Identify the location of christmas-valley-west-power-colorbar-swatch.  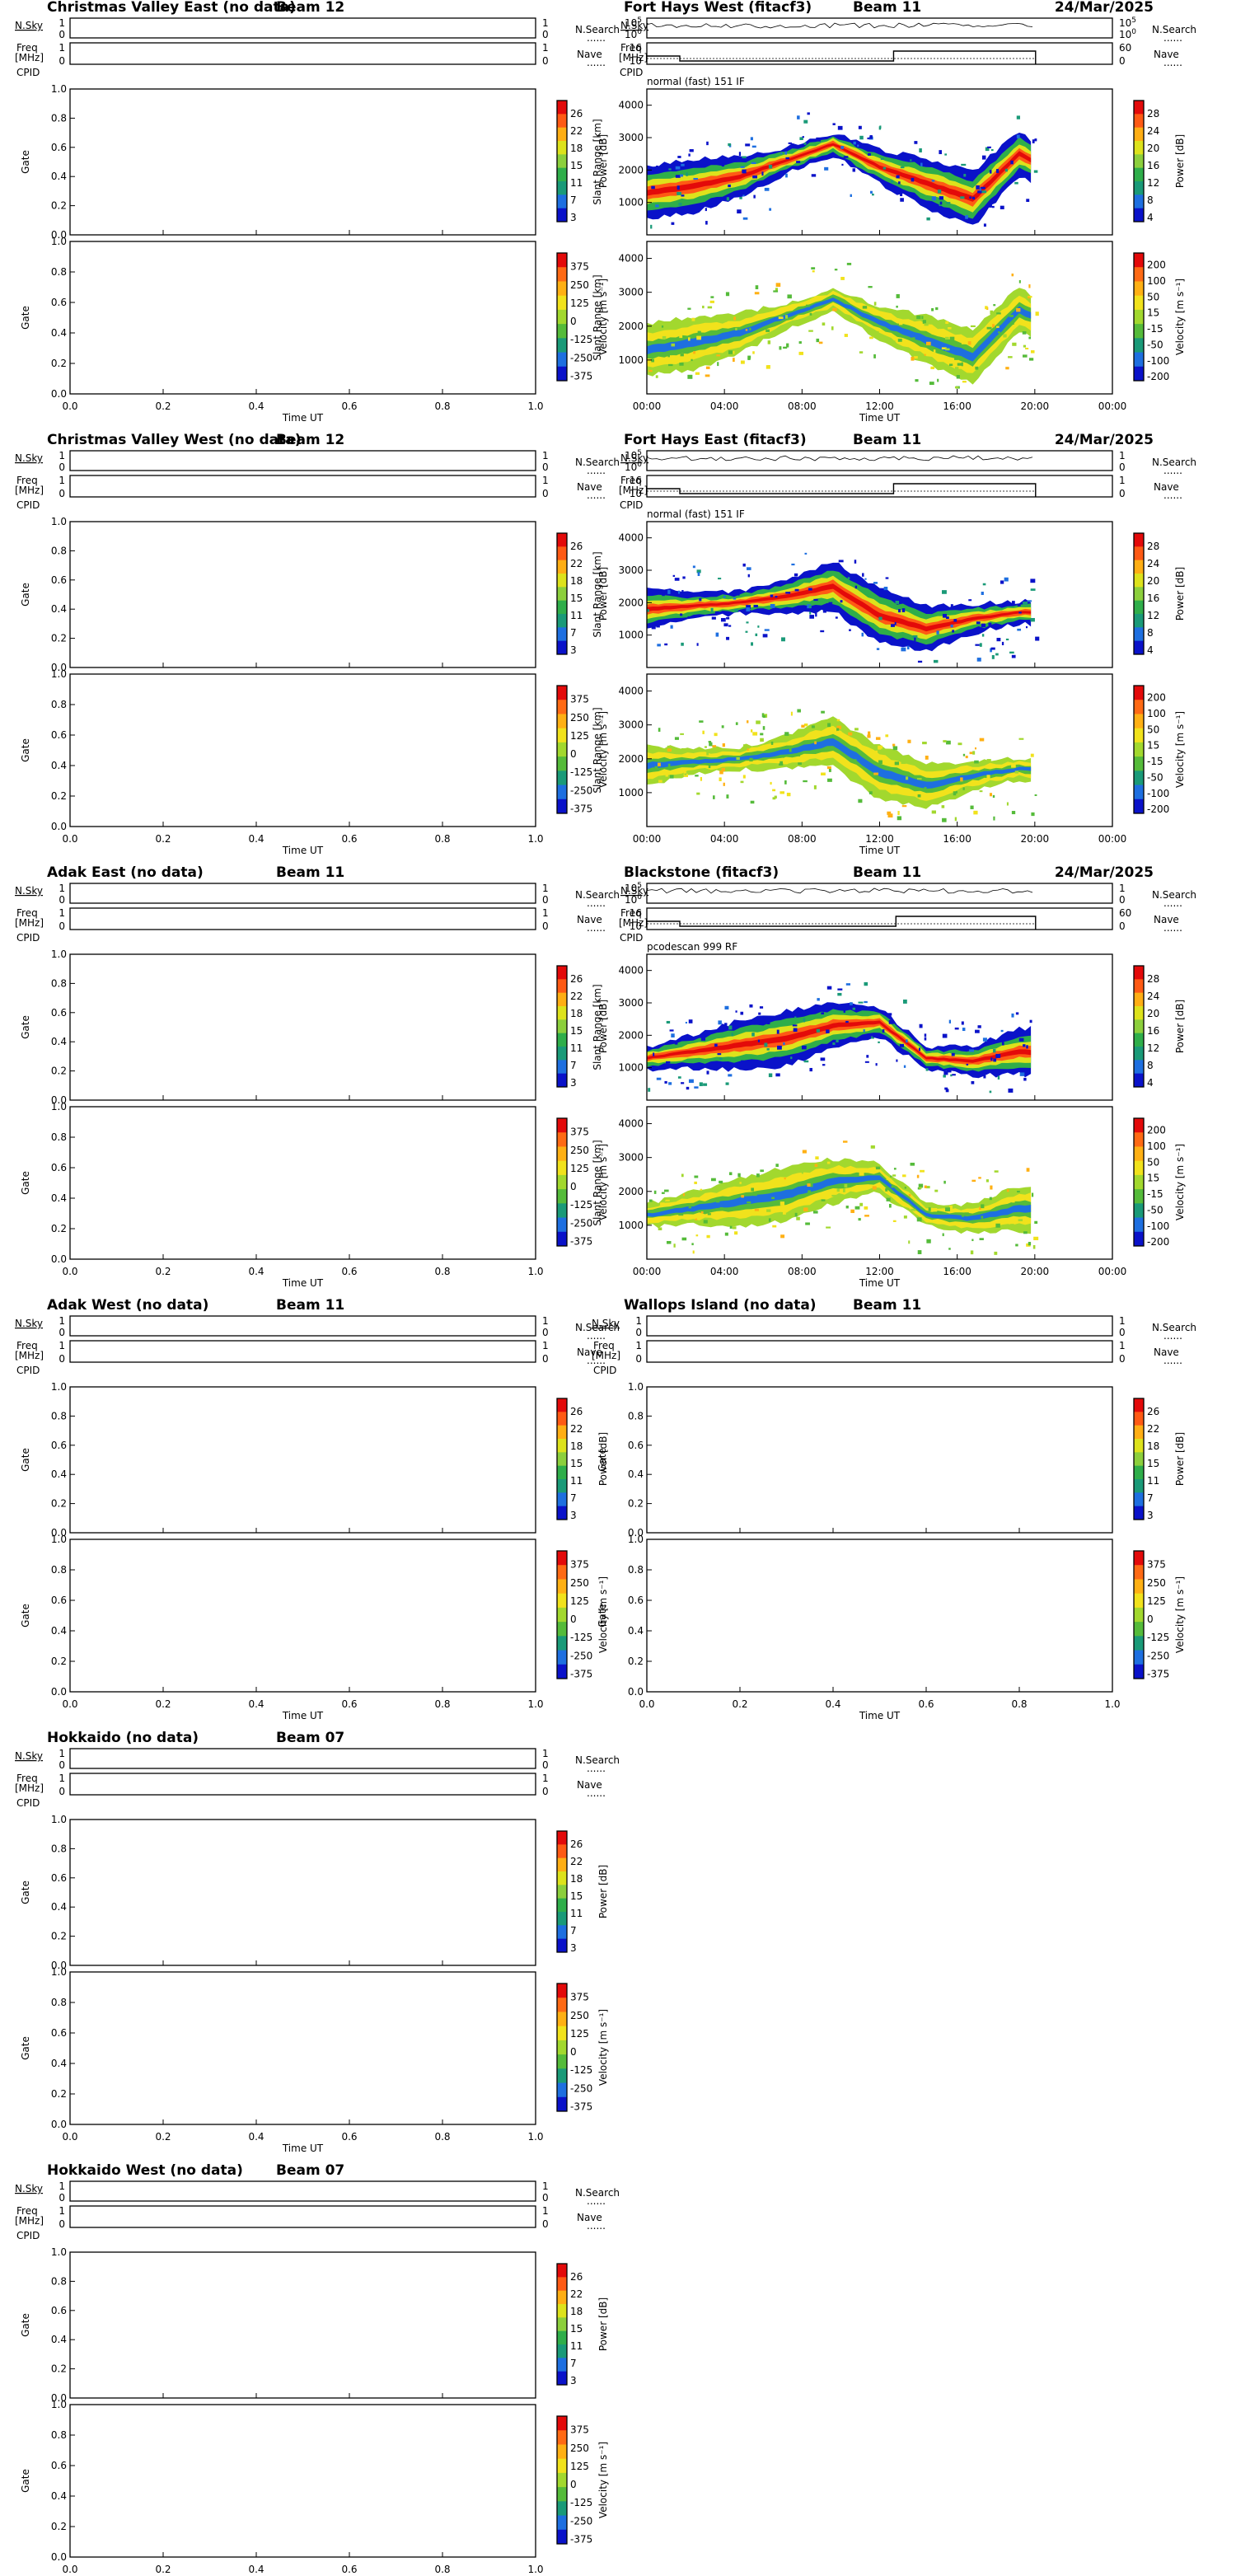
(562, 553).